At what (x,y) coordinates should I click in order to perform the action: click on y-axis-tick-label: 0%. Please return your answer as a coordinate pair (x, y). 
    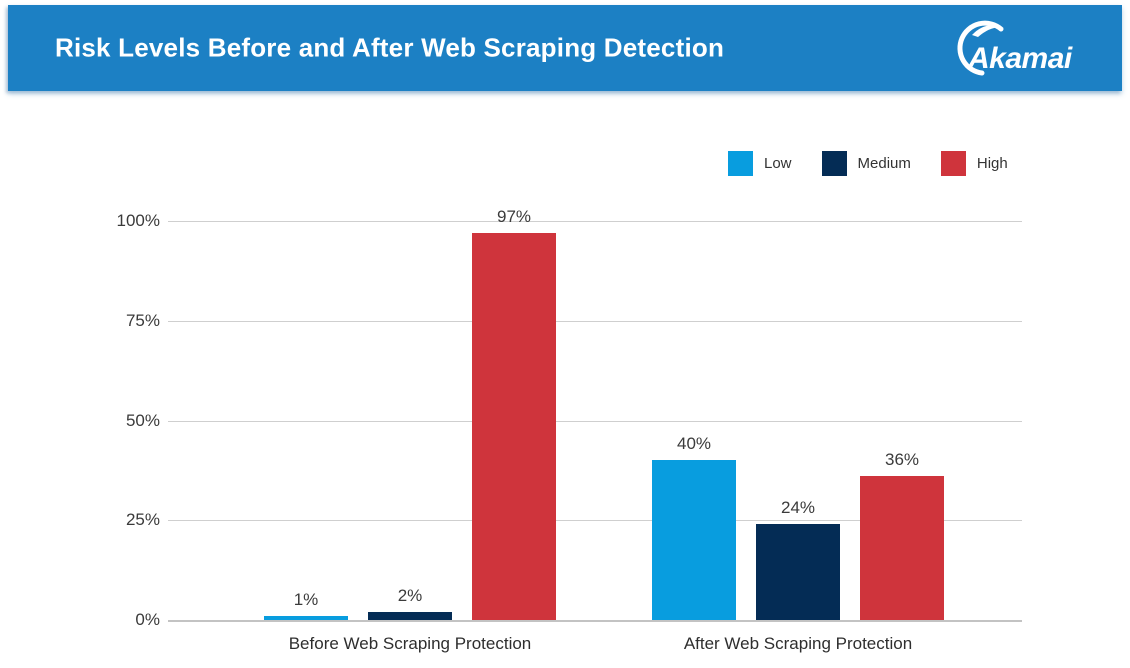
    Looking at the image, I should click on (147, 619).